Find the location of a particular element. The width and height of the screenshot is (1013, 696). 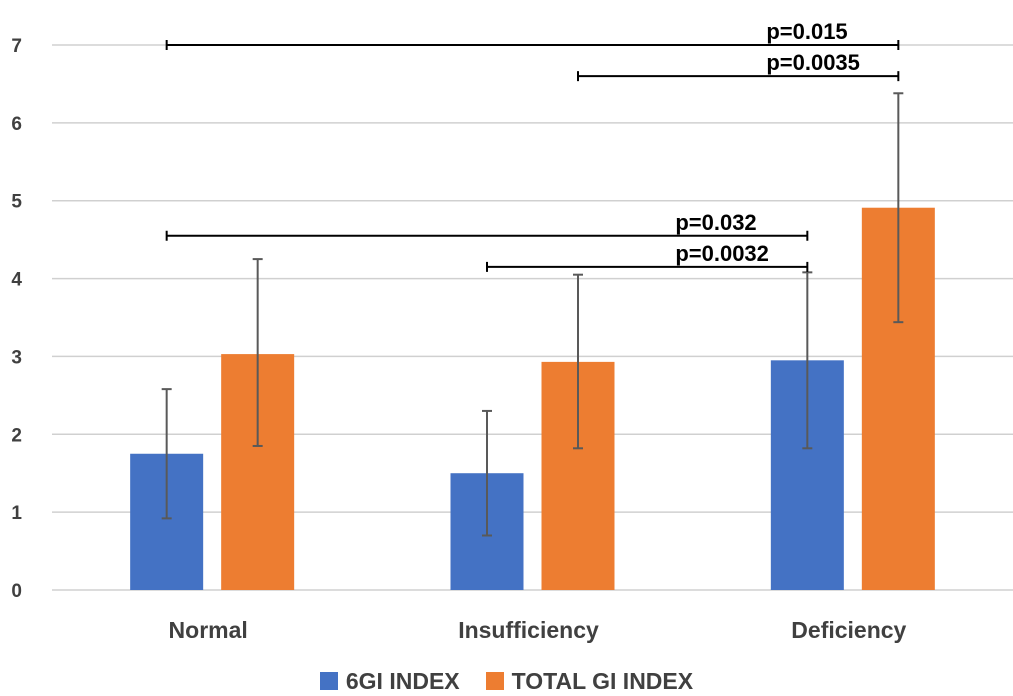

y-tick-label: 0 is located at coordinates (16, 591).